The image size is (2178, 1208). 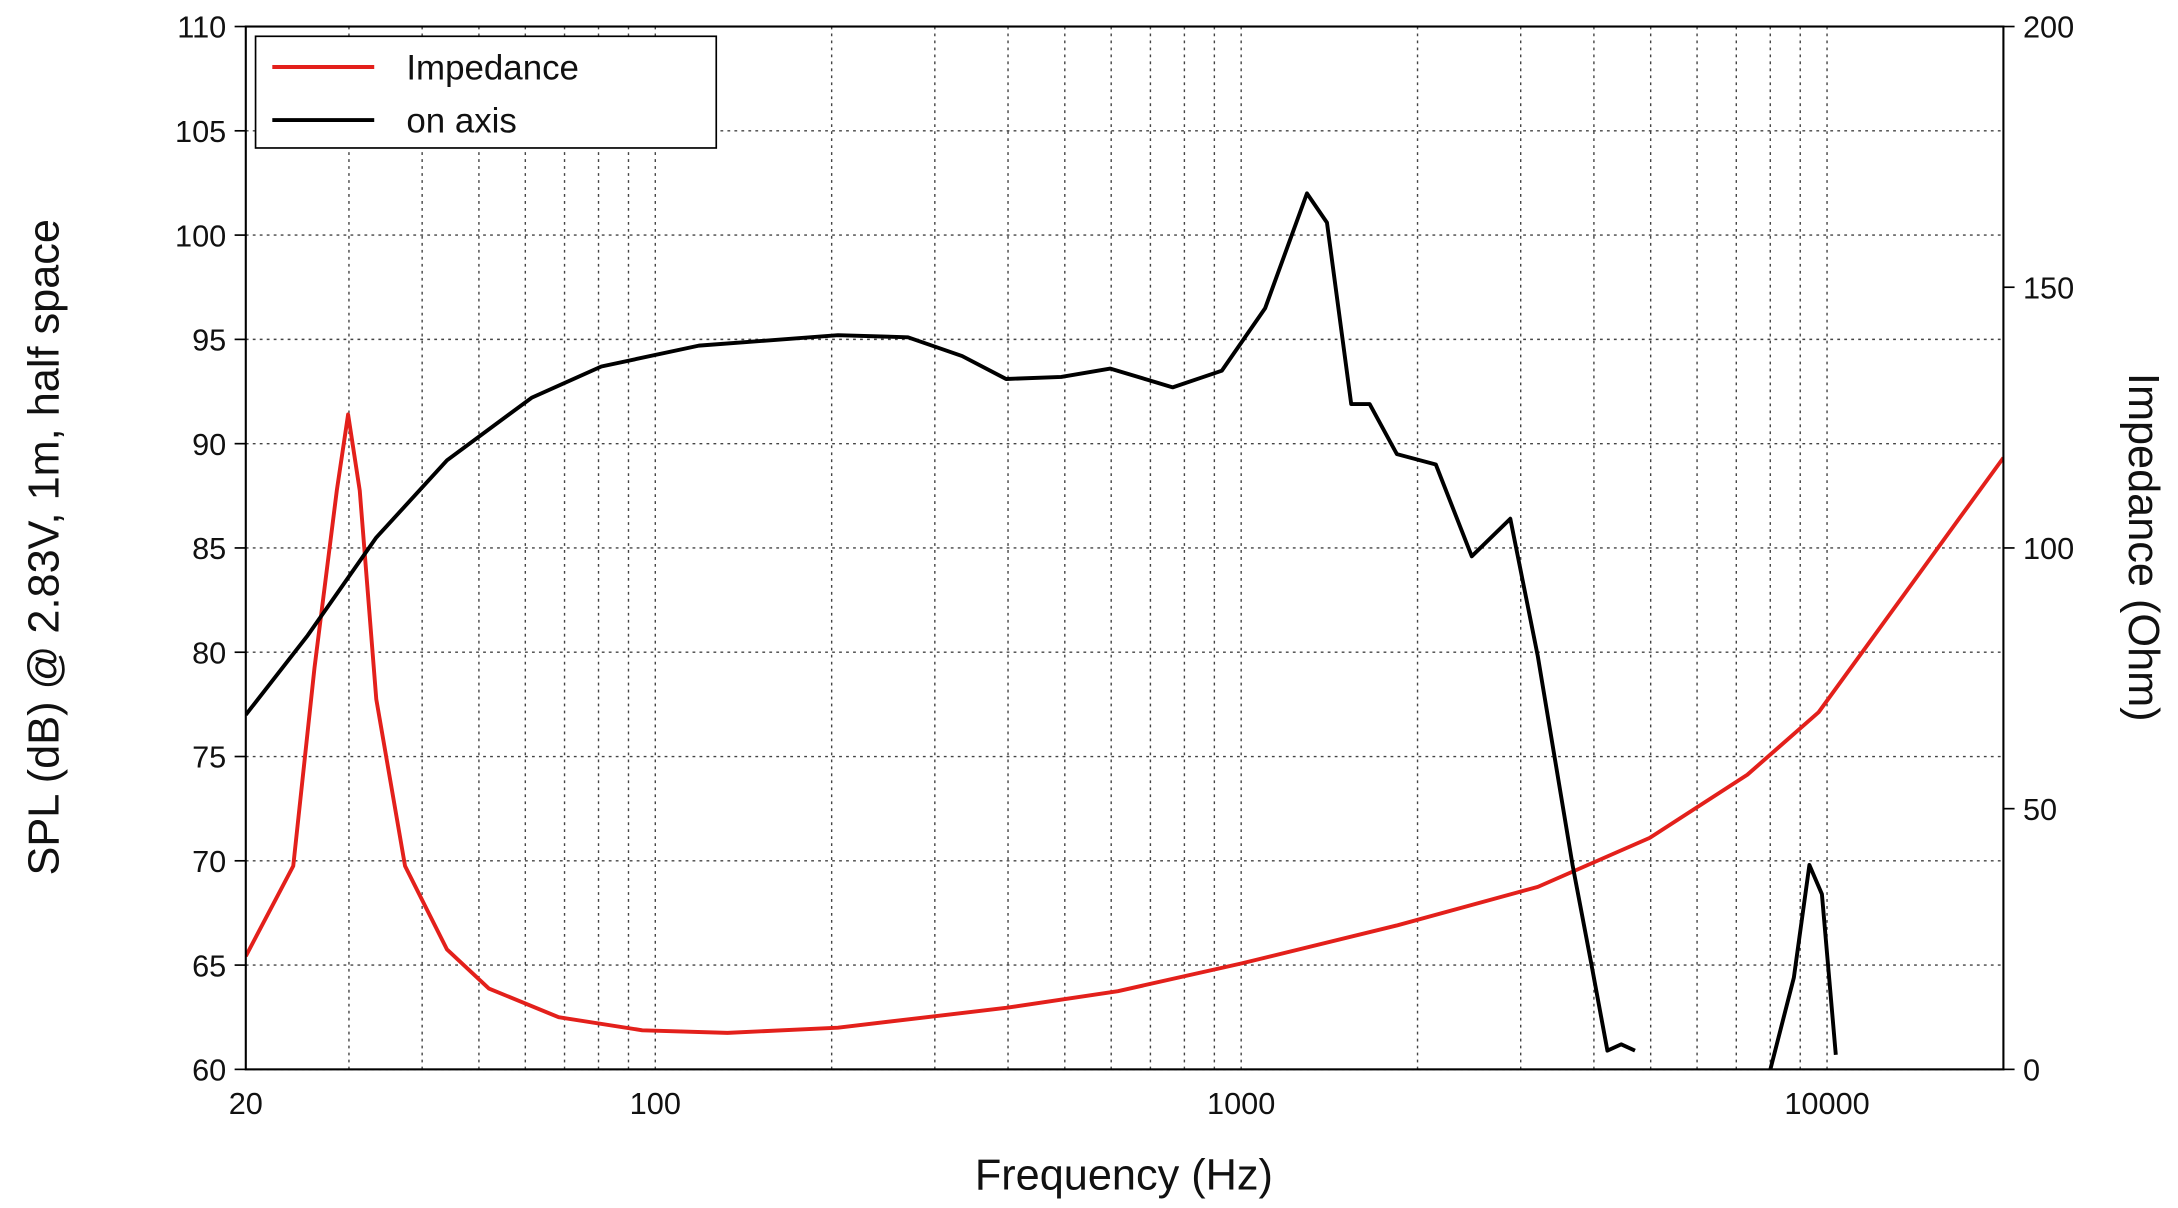 I want to click on y-tick-label: 75, so click(x=209, y=757).